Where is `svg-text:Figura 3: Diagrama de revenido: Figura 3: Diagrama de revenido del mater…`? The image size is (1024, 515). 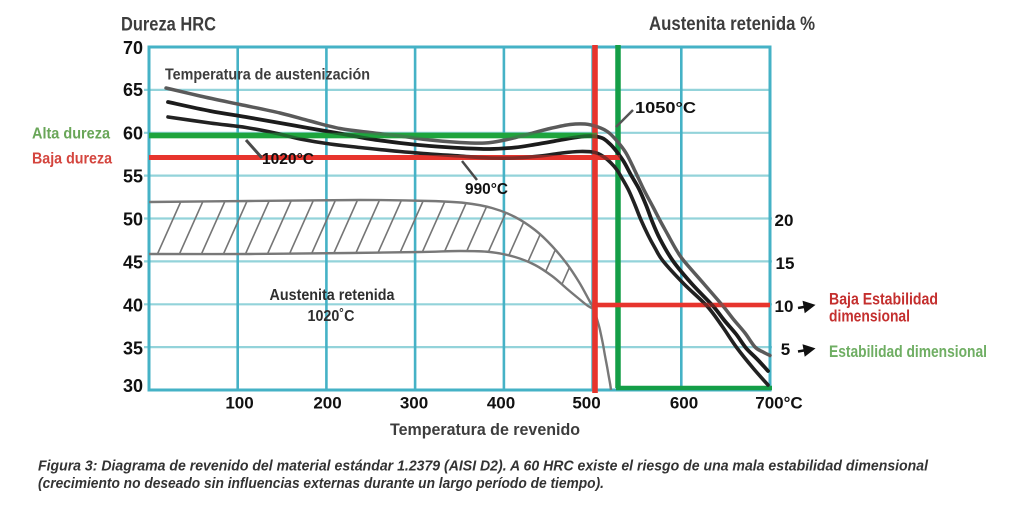 svg-text:Figura 3: Diagrama de revenido: Figura 3: Diagrama de revenido del mater… is located at coordinates (483, 466).